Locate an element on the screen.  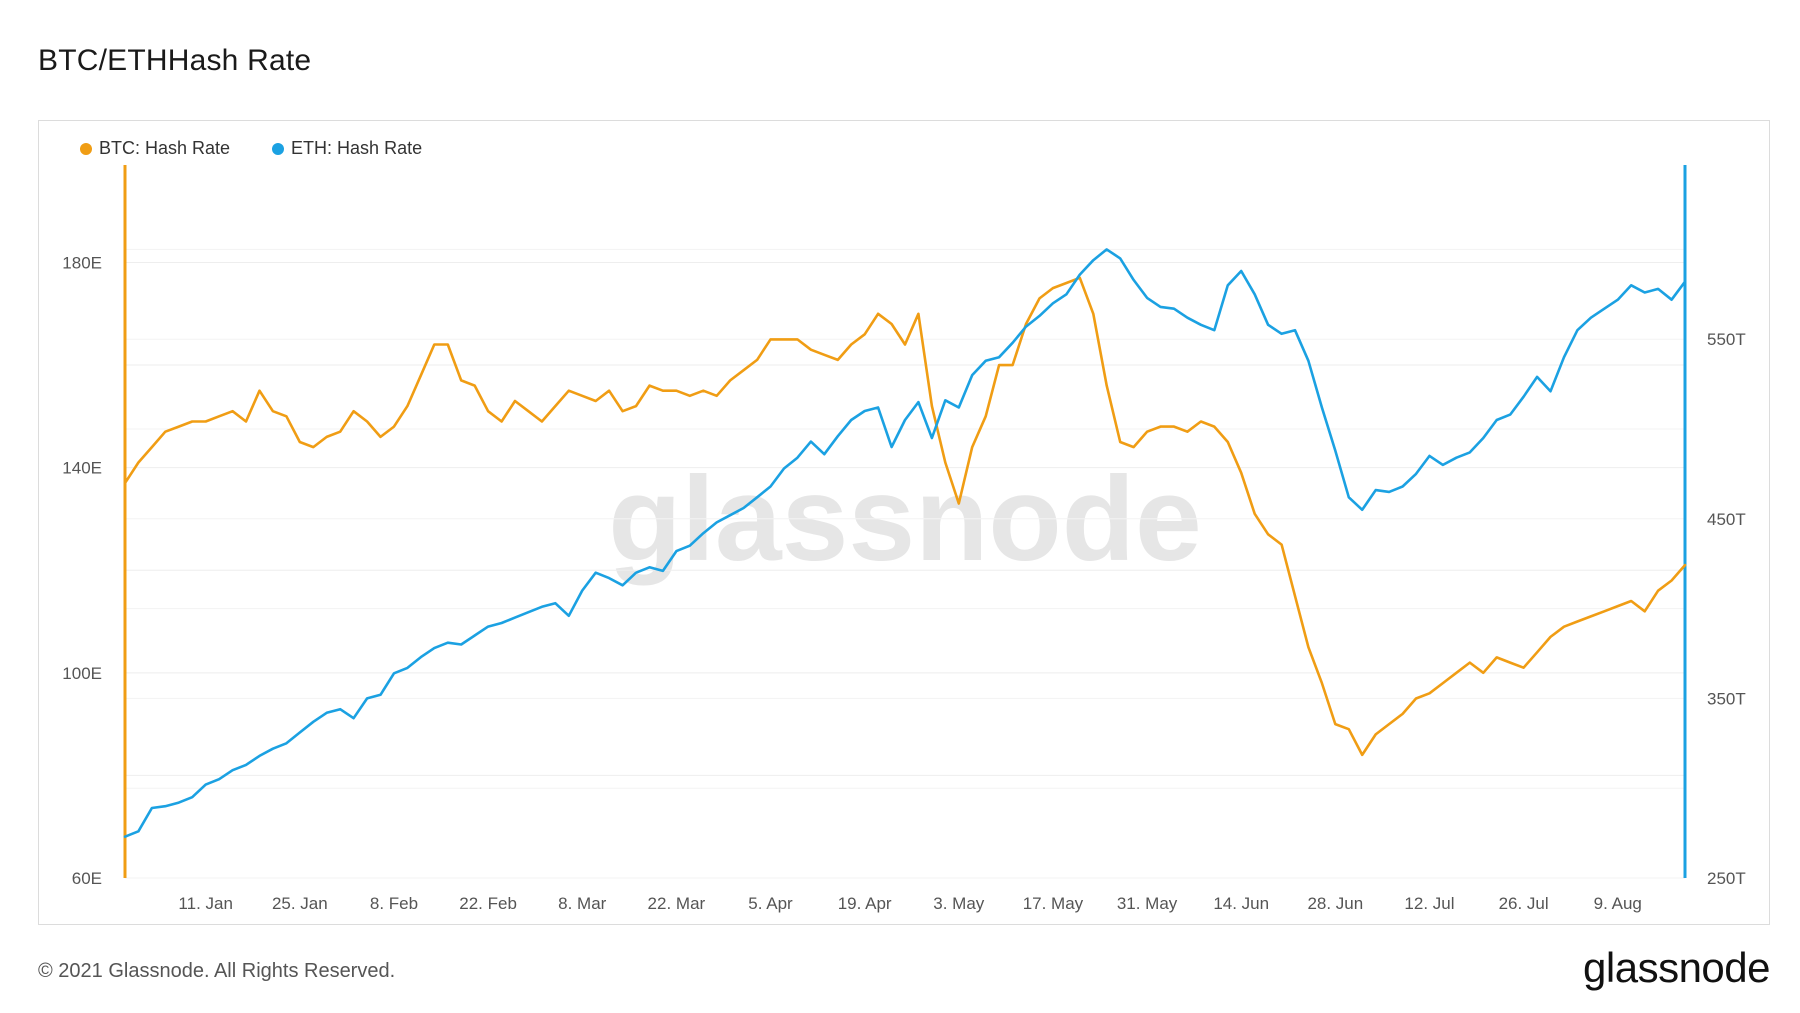
glassnode-logo: glassnode is located at coordinates (1676, 967).